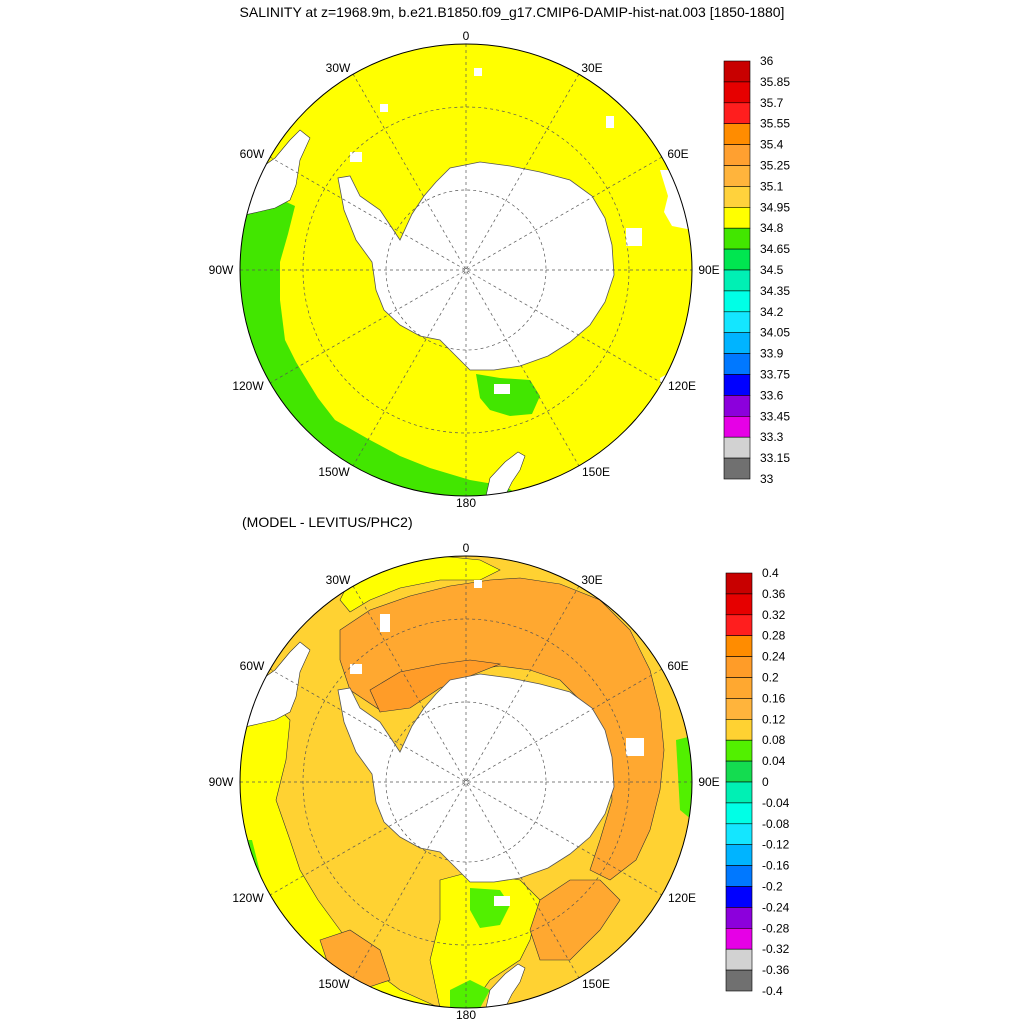 Image resolution: width=1024 pixels, height=1024 pixels. What do you see at coordinates (466, 36) in the screenshot?
I see `top-lon-label-0: 0` at bounding box center [466, 36].